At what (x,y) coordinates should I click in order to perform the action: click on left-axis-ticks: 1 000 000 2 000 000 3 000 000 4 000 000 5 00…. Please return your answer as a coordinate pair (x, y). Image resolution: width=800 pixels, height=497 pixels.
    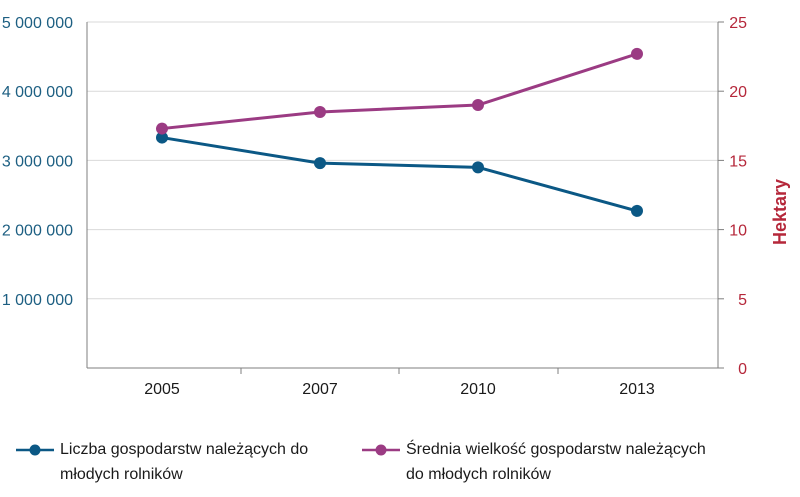
    Looking at the image, I should click on (37, 162).